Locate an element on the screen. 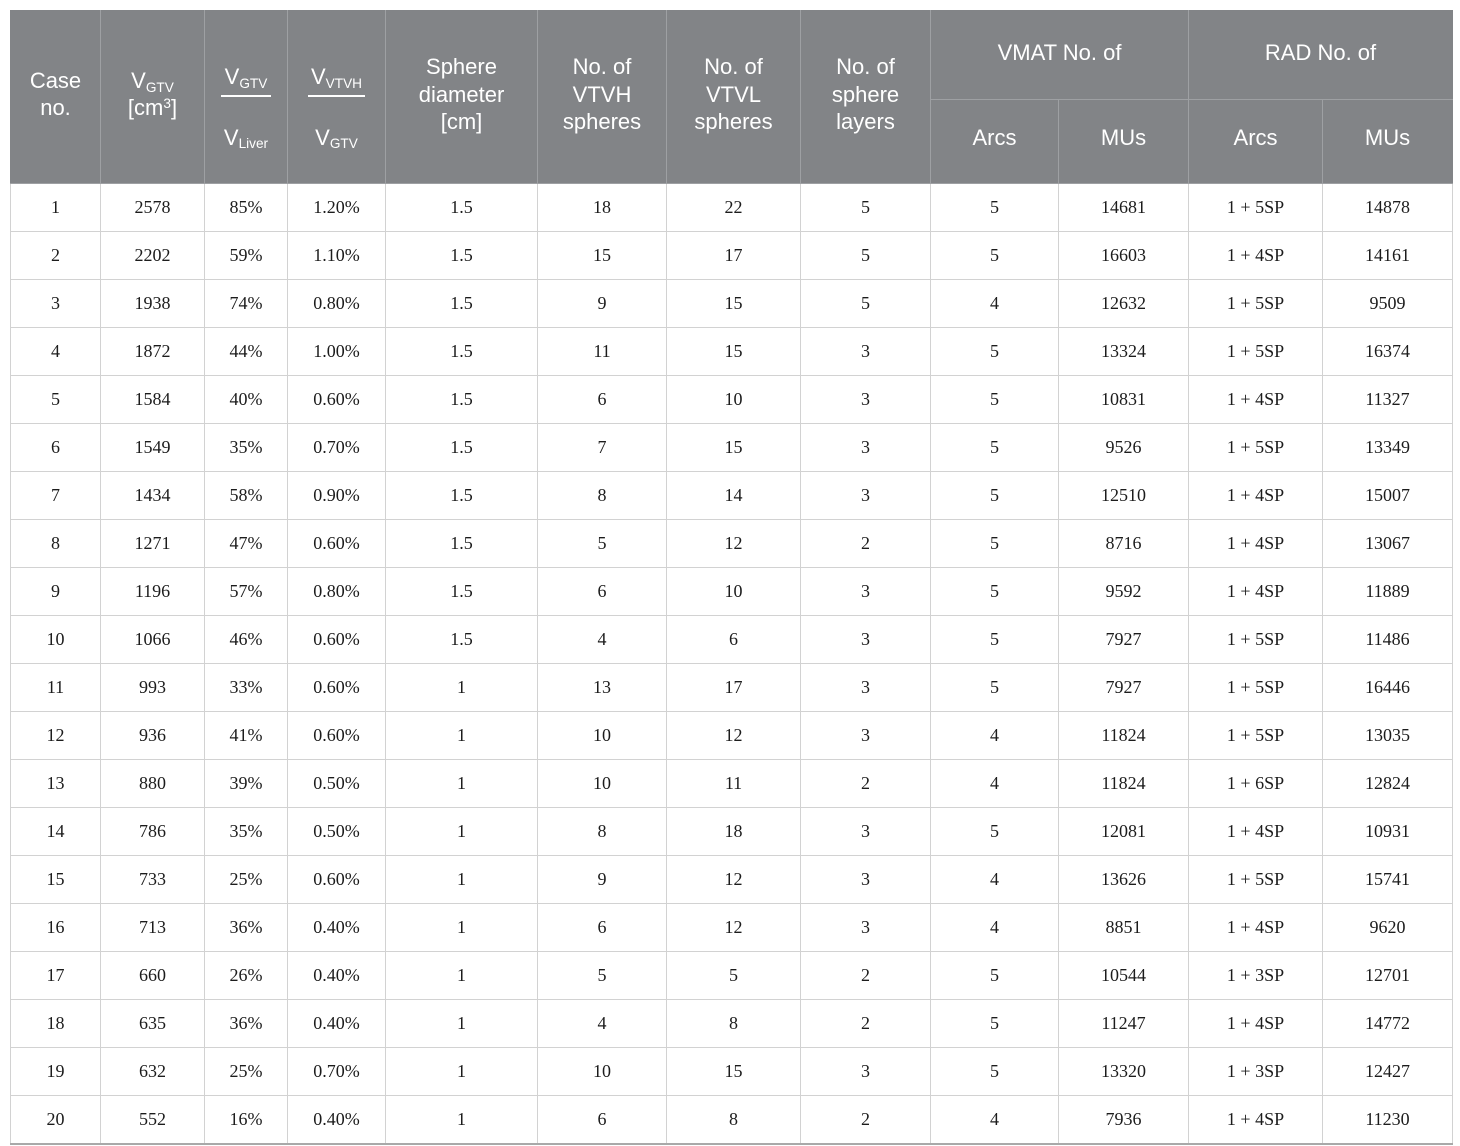 The height and width of the screenshot is (1146, 1460). cell-case_no: 2 is located at coordinates (55, 255).